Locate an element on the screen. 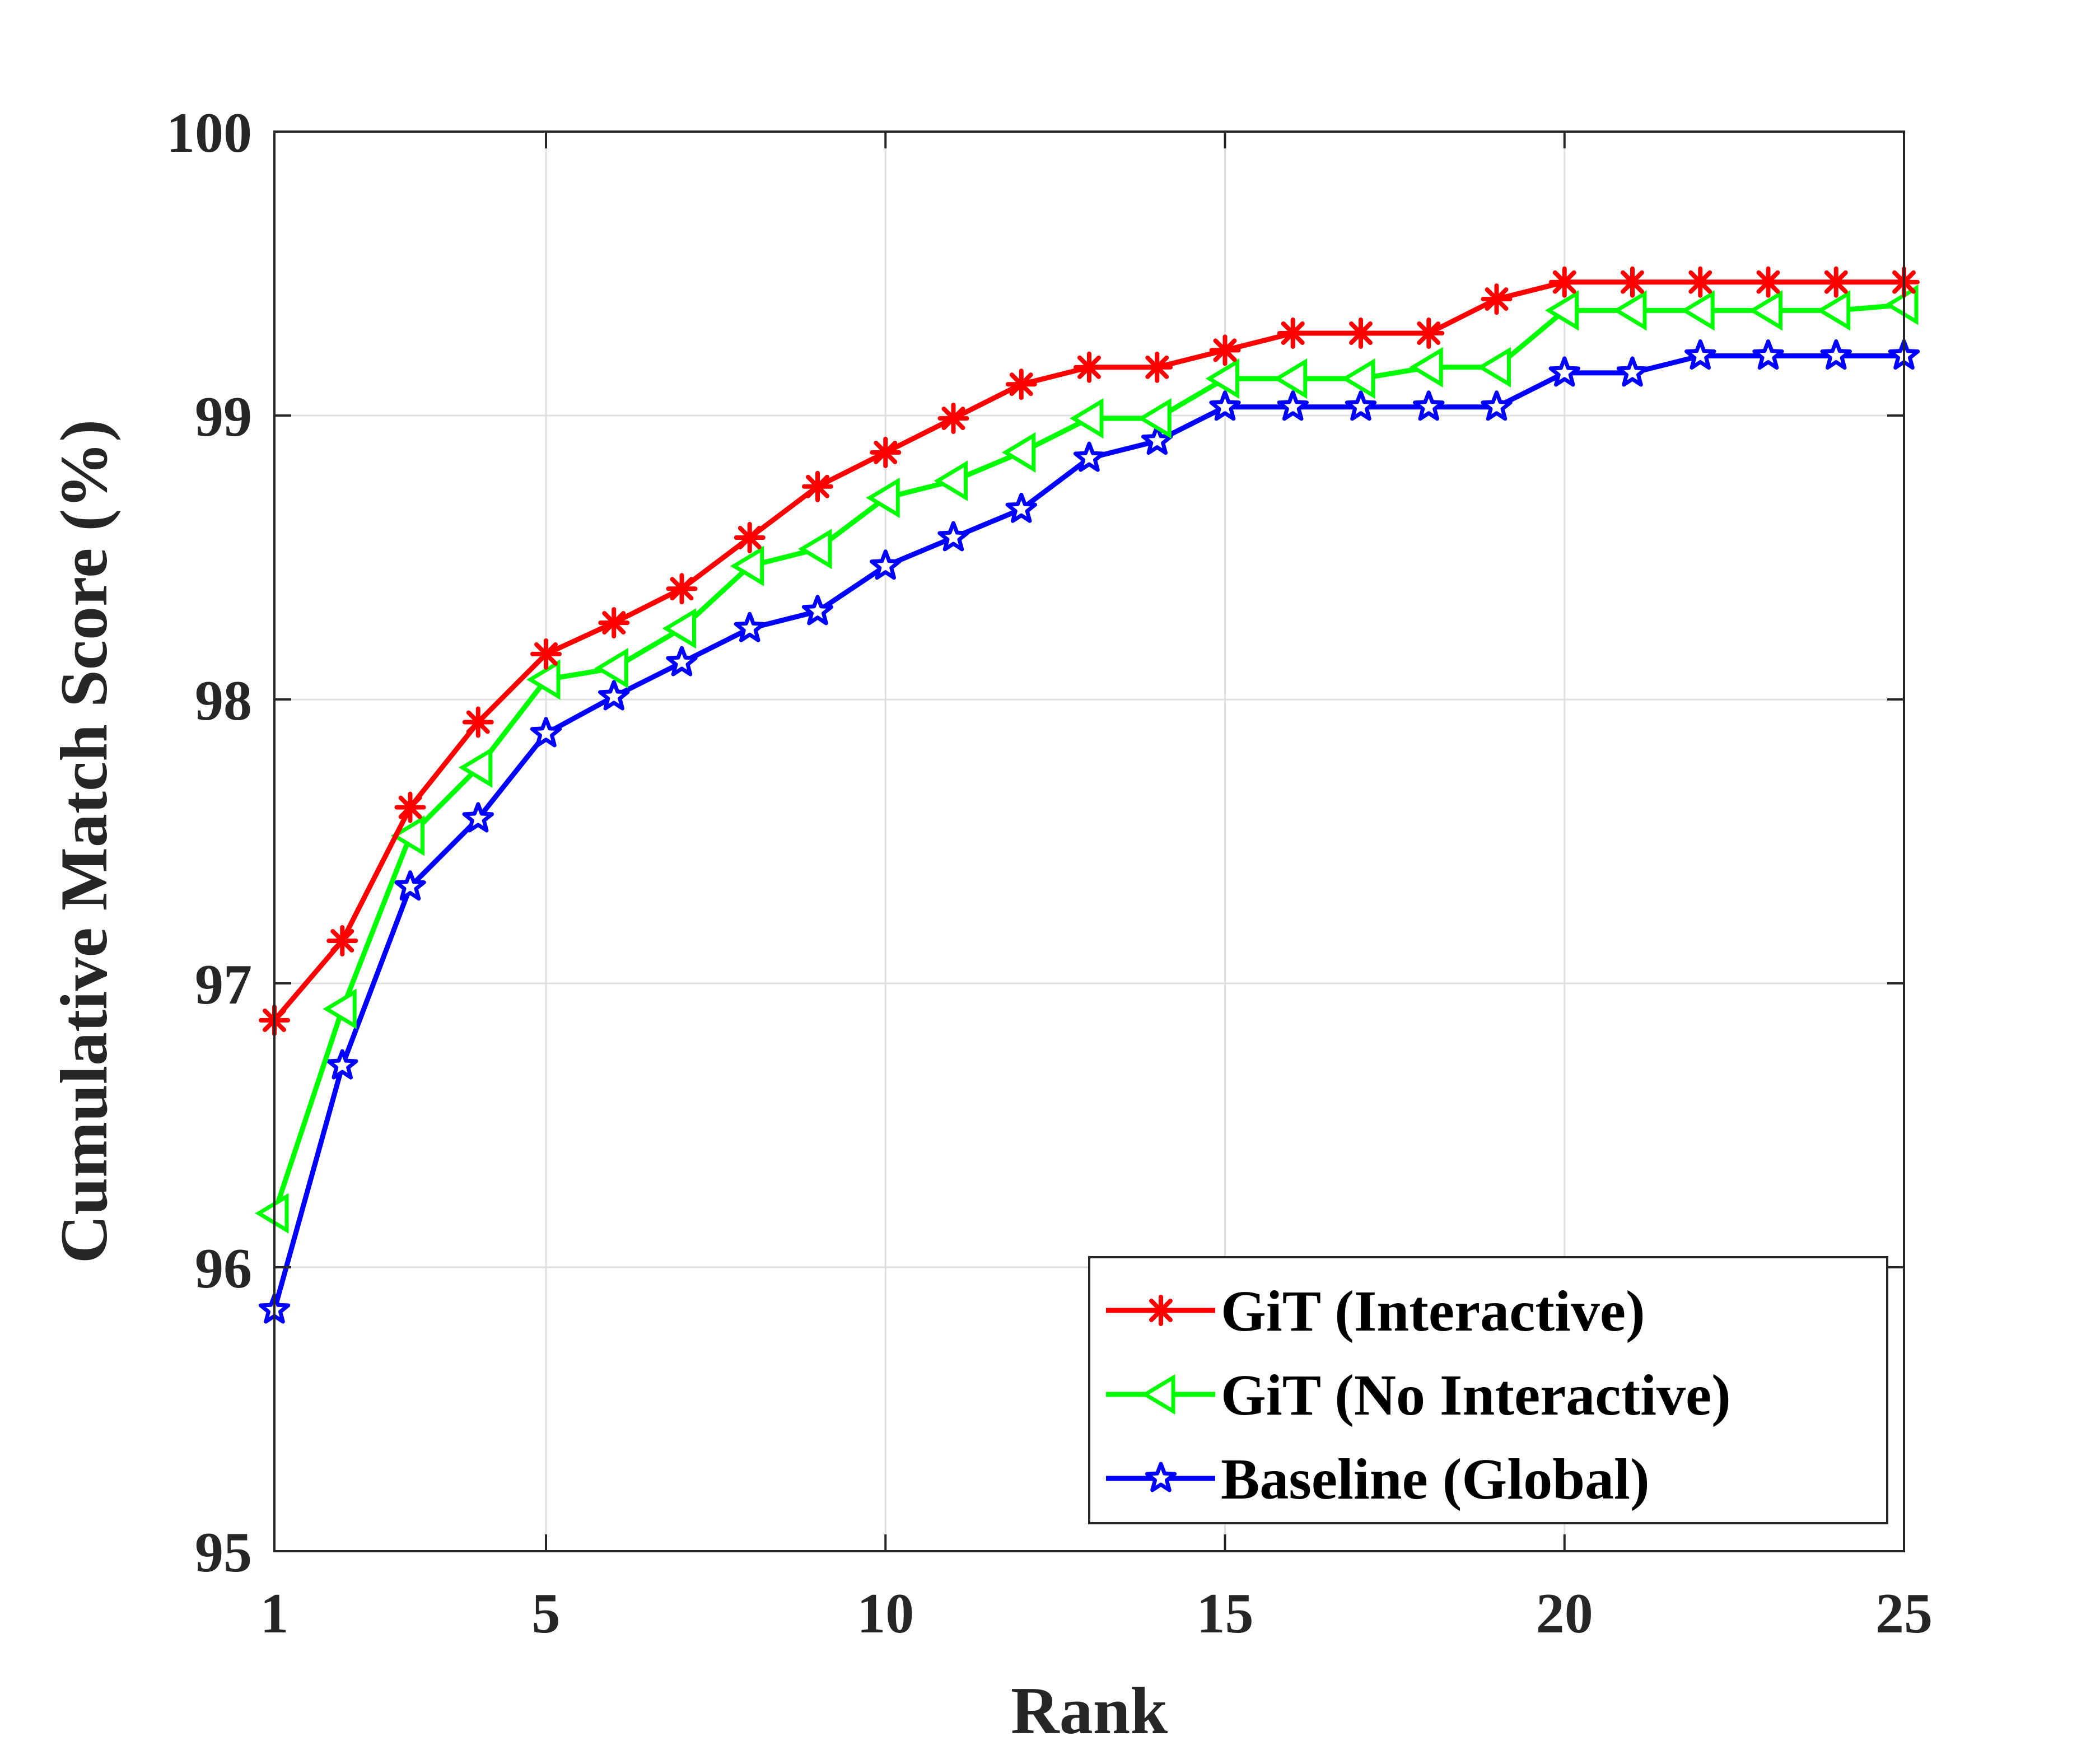  legend-entry-3: Baseline (Global) is located at coordinates (1378, 1479).